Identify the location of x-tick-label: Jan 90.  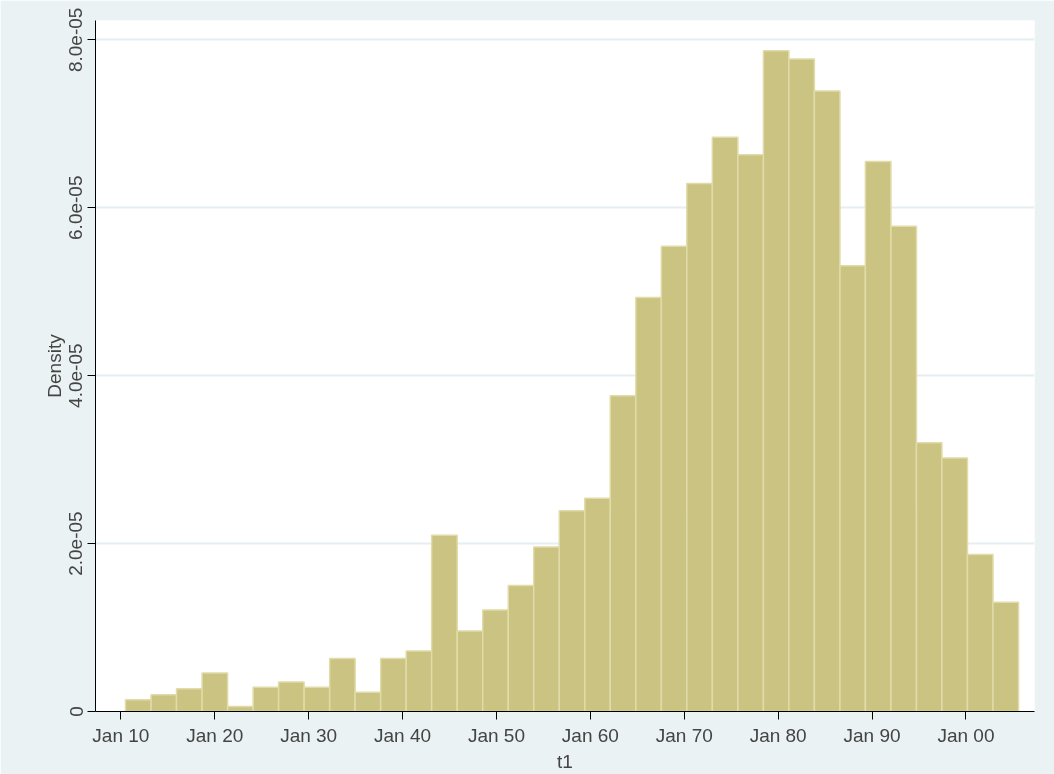
(872, 735).